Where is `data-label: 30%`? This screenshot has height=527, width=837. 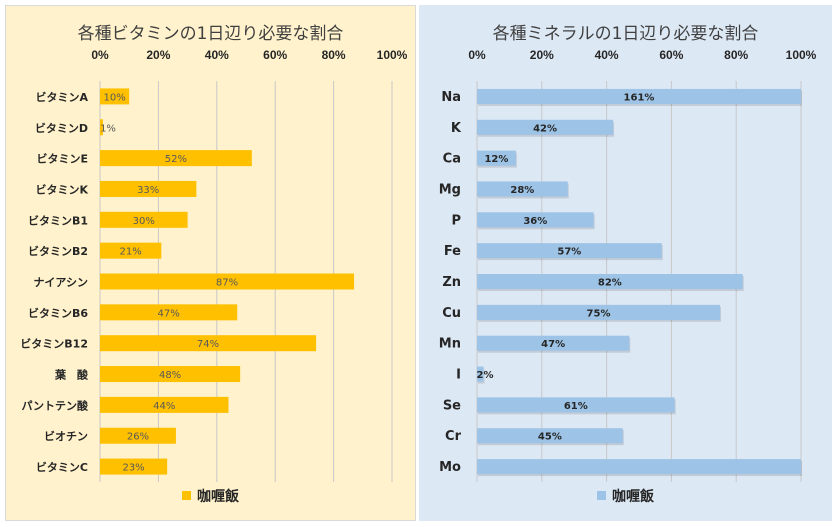 data-label: 30% is located at coordinates (144, 221).